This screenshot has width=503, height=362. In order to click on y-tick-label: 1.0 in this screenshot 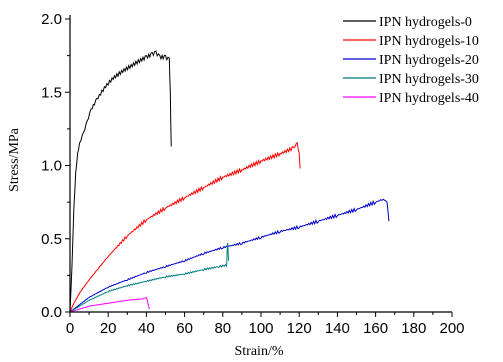, I will do `click(51, 166)`.